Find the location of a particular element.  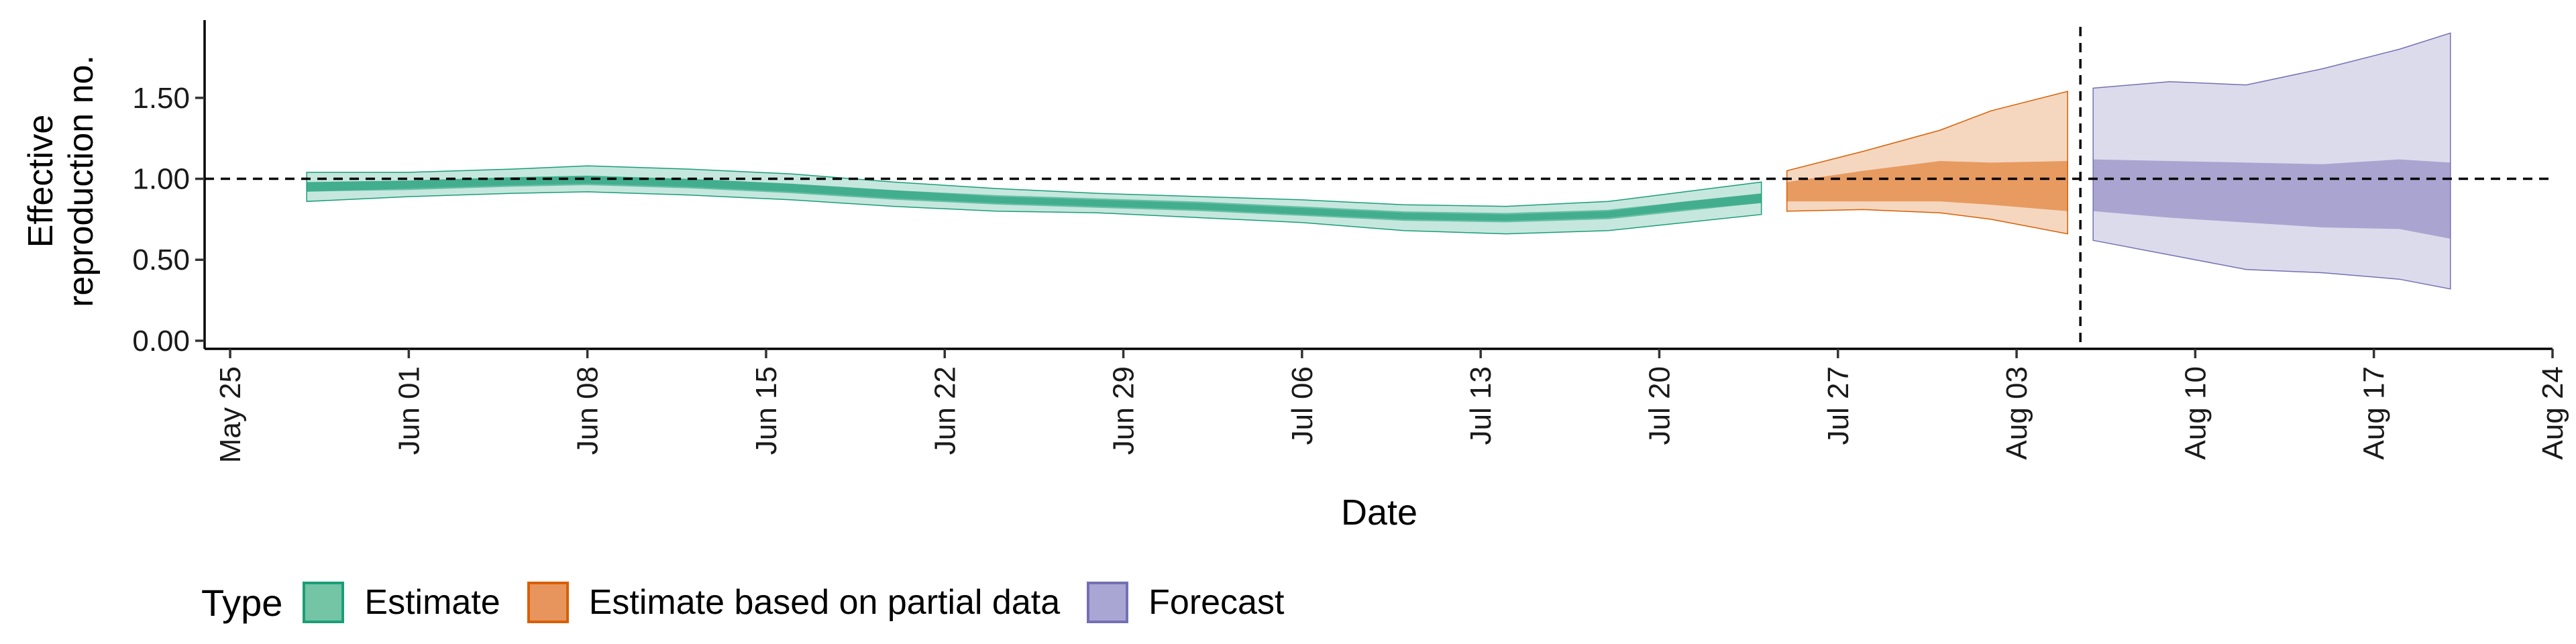

median-estimate is located at coordinates (1034, 199).